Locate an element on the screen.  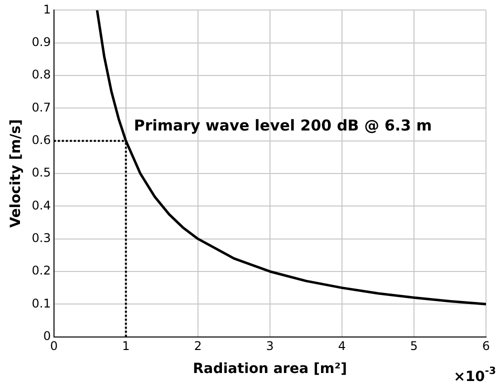
x-axis-title: Radiation area [m²] is located at coordinates (270, 369).